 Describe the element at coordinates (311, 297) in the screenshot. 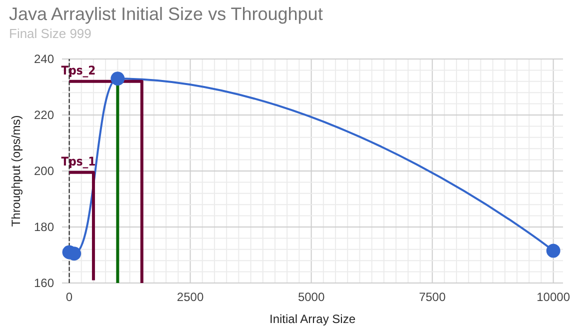

I see `x-tick-label: 5000` at that location.